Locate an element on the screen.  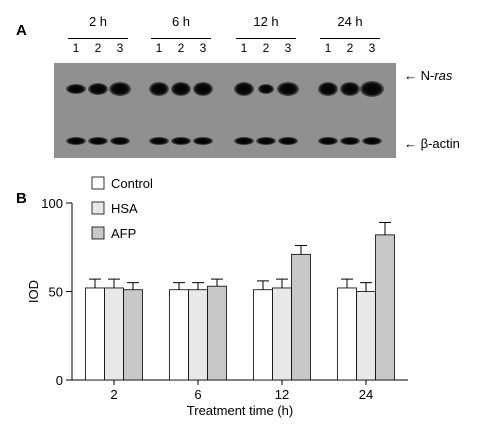
time-point-label: 2 h is located at coordinates (98, 21).